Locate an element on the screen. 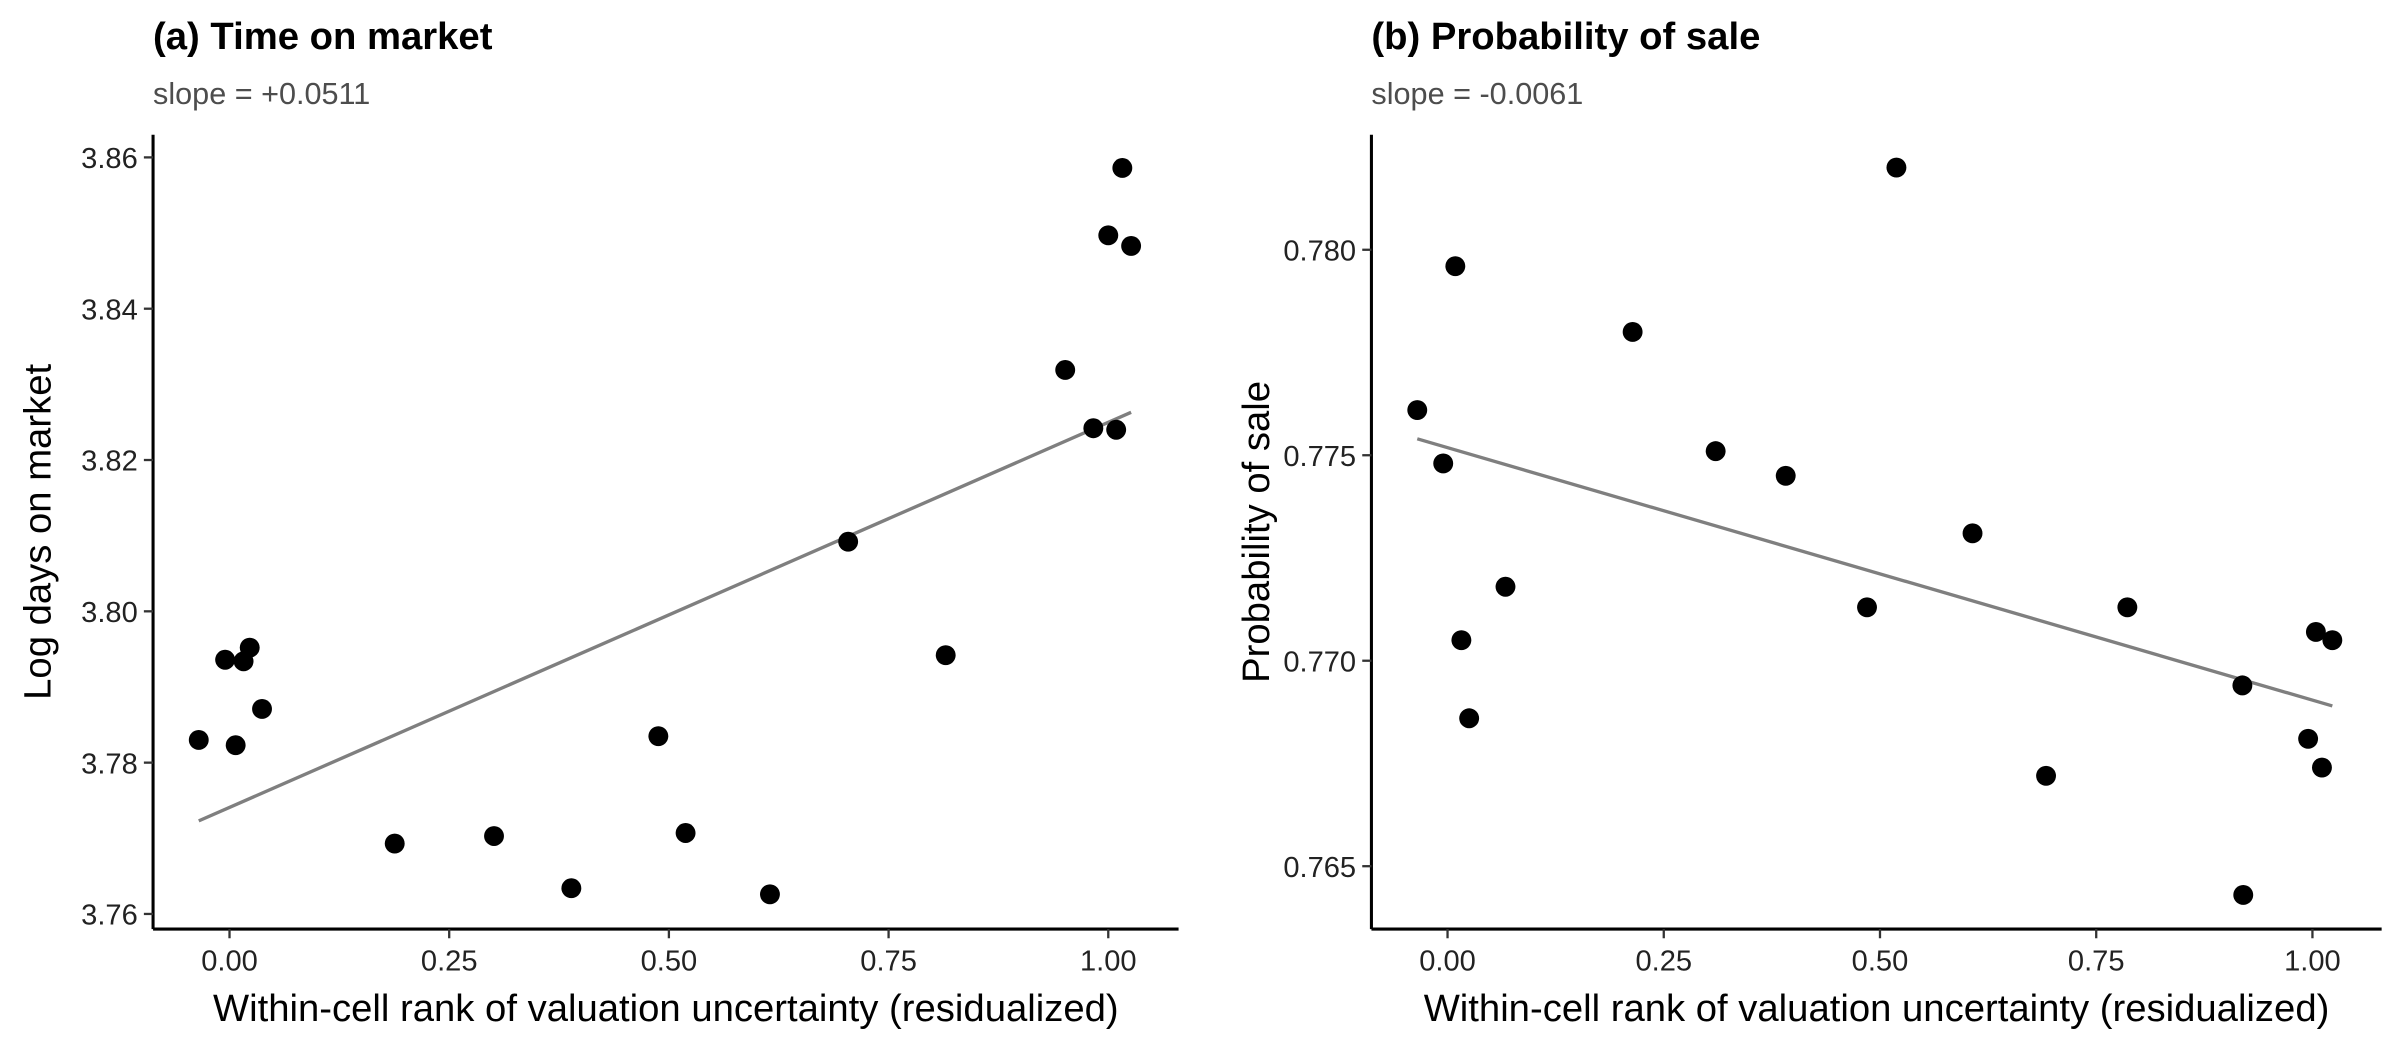  subtitle: slope = -0.0061 is located at coordinates (1477, 94).